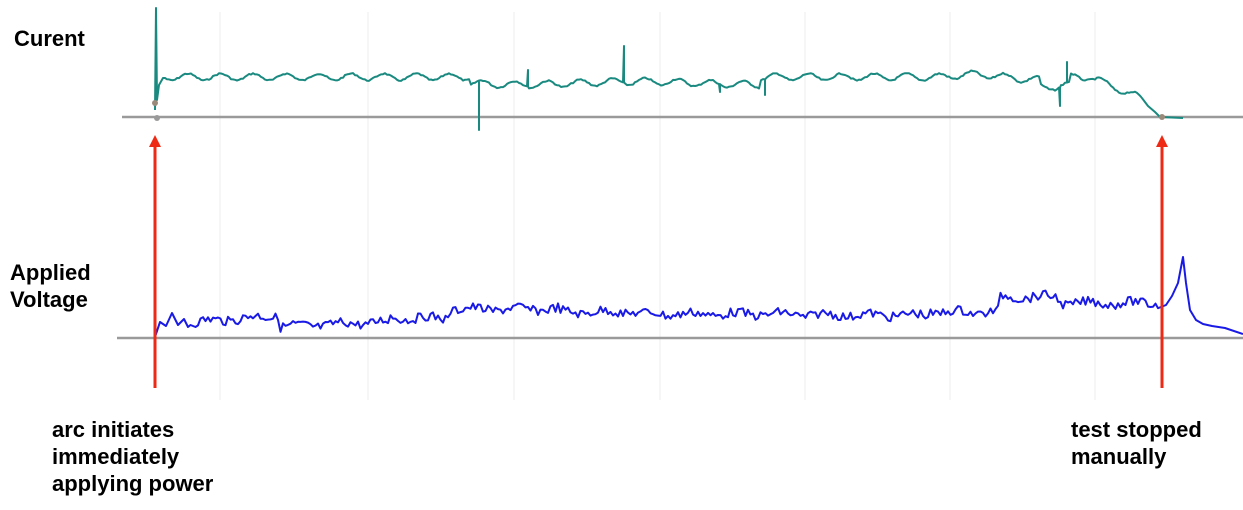  I want to click on voltage-panel-label: Applied Voltage, so click(50, 286).